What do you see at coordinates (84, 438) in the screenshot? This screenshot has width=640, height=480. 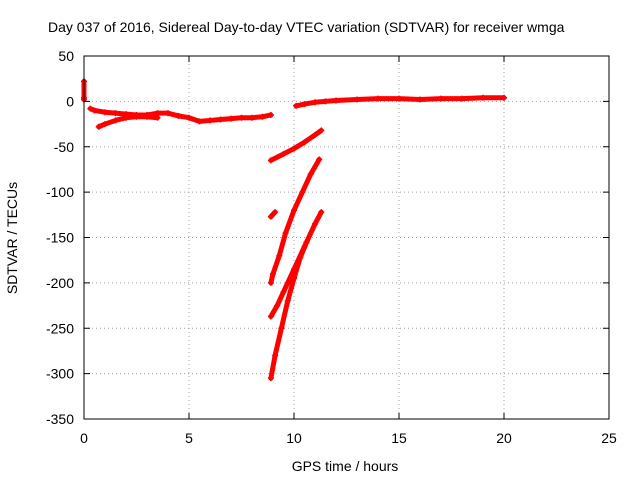 I see `x-tick-label: 0` at bounding box center [84, 438].